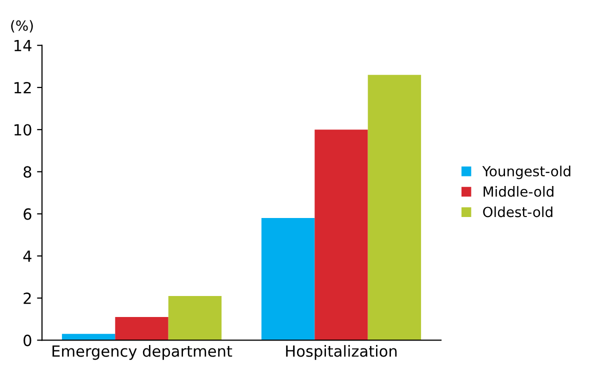 The image size is (600, 378). Describe the element at coordinates (519, 191) in the screenshot. I see `legend-label: Middle-old` at that location.